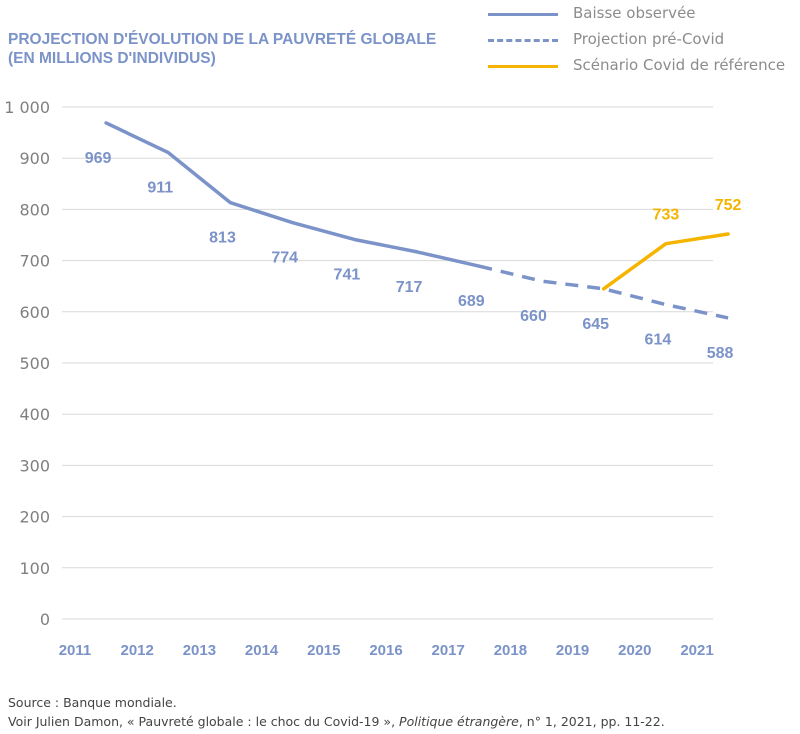 Image resolution: width=800 pixels, height=734 pixels. What do you see at coordinates (27, 107) in the screenshot?
I see `y-tick-label: 1 000` at bounding box center [27, 107].